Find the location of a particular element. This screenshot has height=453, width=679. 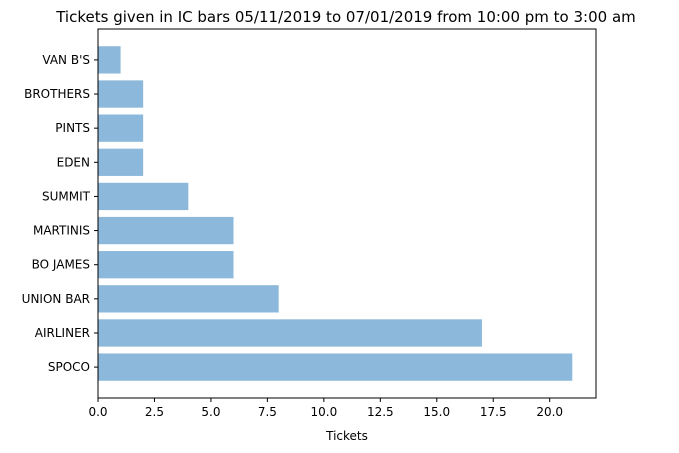

y-tick-label: VAN B'S is located at coordinates (66, 60).